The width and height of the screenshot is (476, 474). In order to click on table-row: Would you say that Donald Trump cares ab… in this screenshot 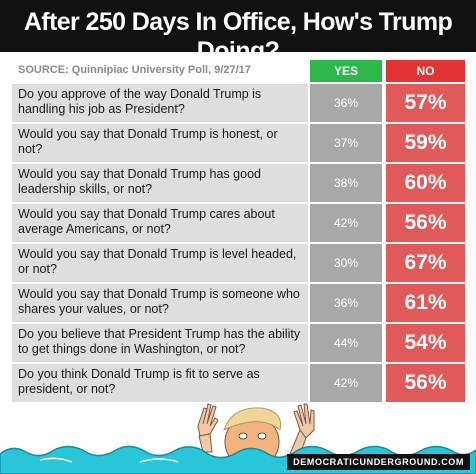, I will do `click(238, 223)`.